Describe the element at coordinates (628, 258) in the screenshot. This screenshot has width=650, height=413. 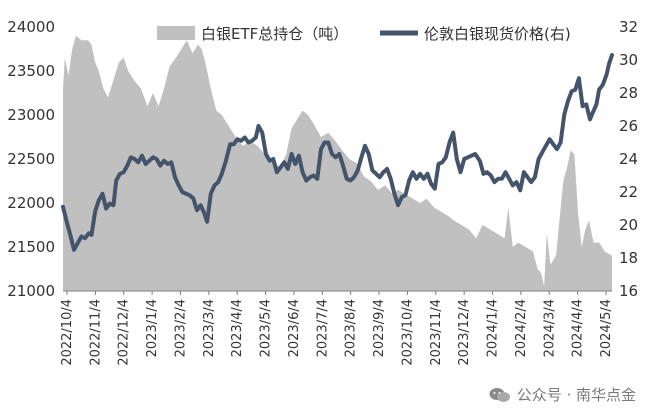
I see `right-axis-tick-label: 18` at that location.